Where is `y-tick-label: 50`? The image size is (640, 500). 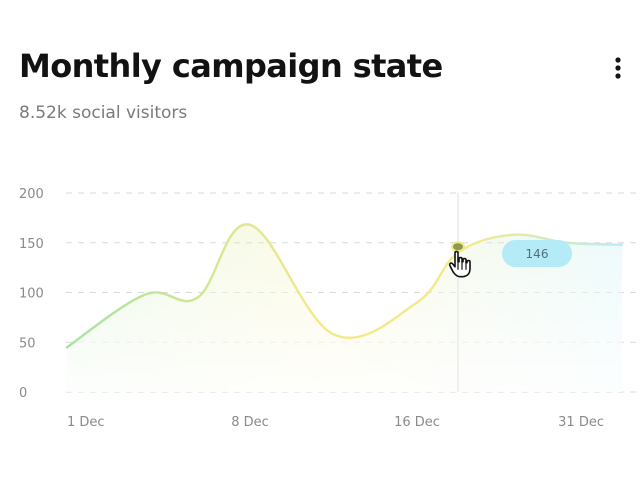 y-tick-label: 50 is located at coordinates (27, 343).